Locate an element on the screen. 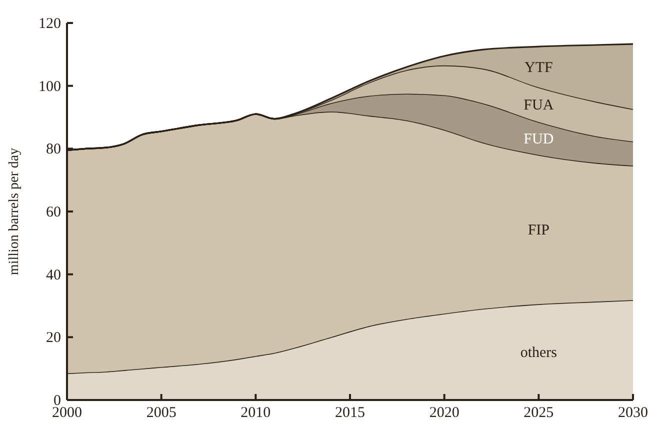 This screenshot has height=425, width=660. series-label: FIP is located at coordinates (539, 230).